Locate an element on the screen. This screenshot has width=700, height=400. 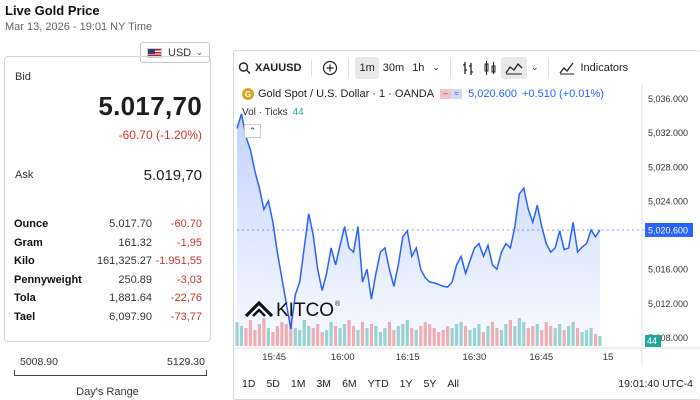
unit-name: Pennyweight is located at coordinates (48, 279).